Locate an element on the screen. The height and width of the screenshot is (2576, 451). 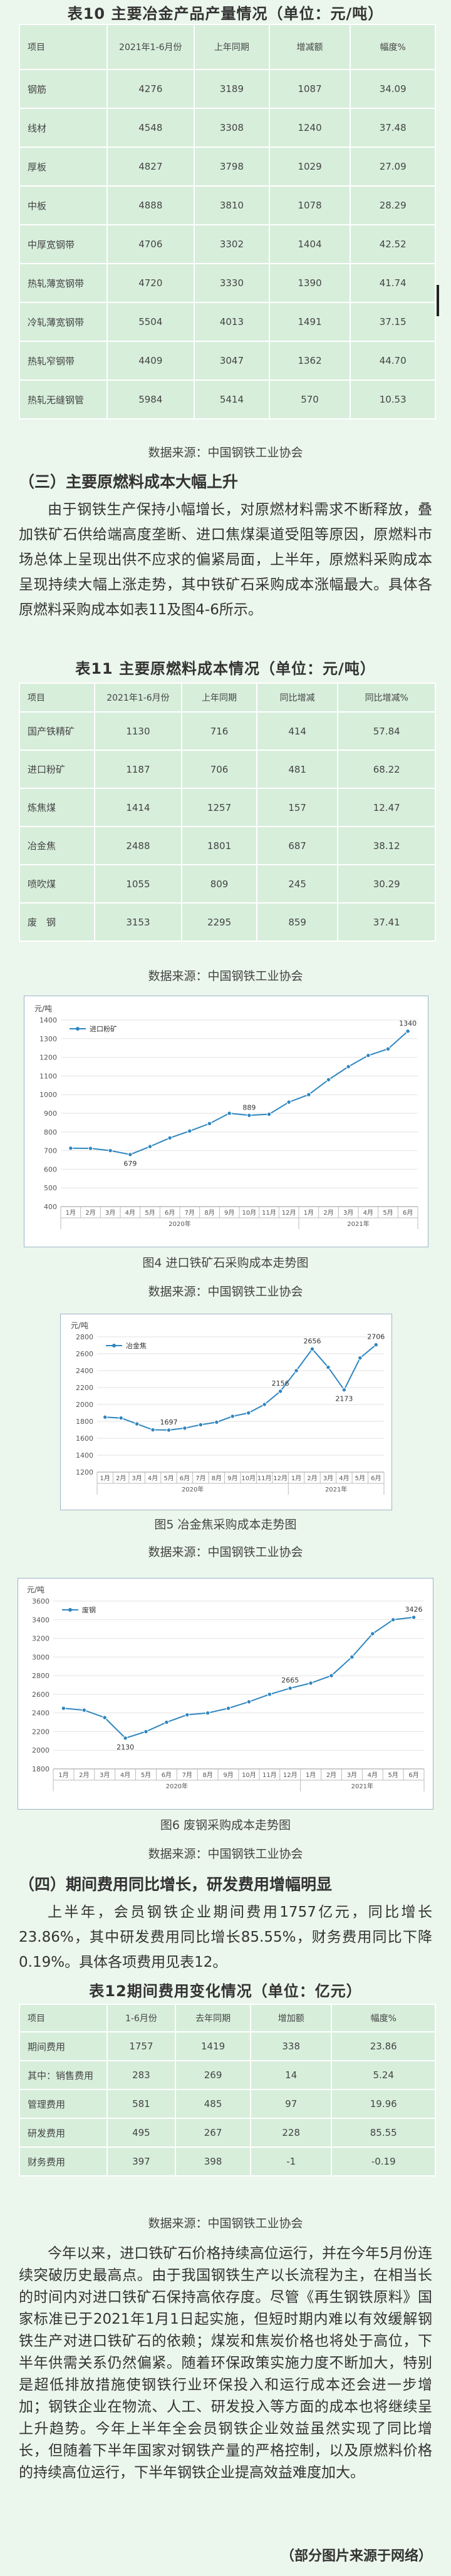
table-row: 线材 4548 3308 1240 37.48 is located at coordinates (227, 128).